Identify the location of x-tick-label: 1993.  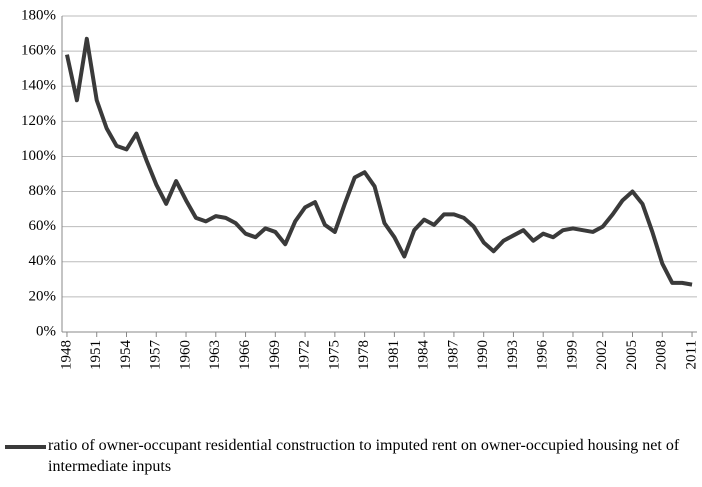
(513, 355).